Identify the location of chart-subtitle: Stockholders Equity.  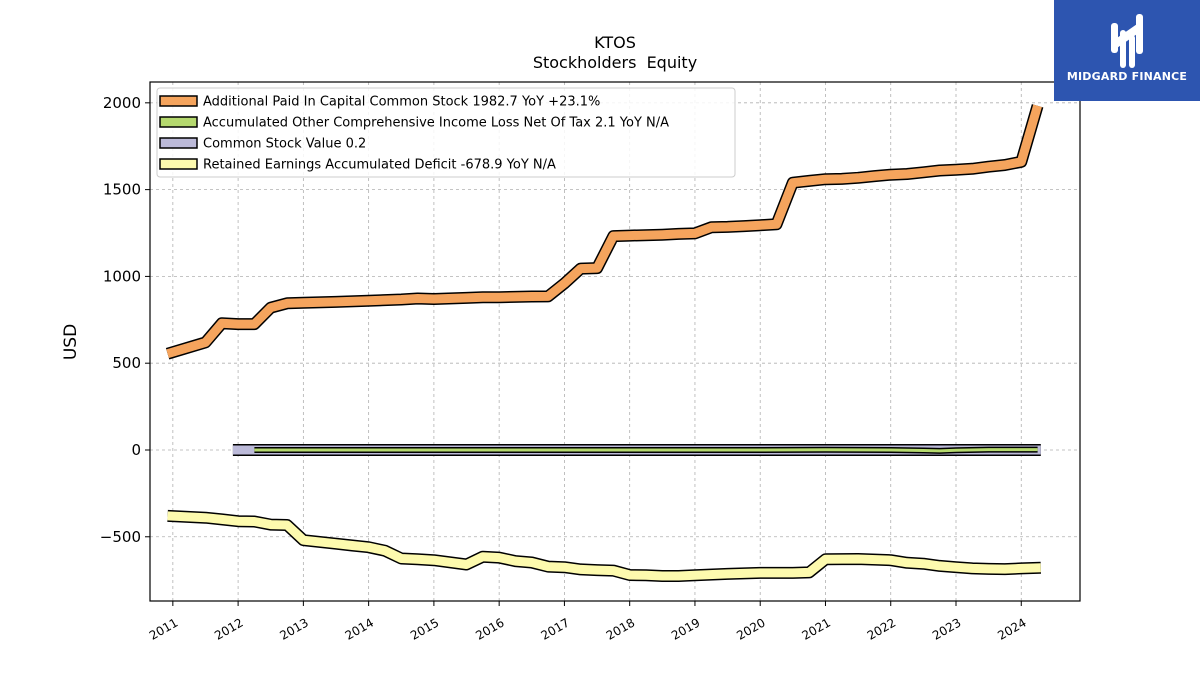
(615, 62).